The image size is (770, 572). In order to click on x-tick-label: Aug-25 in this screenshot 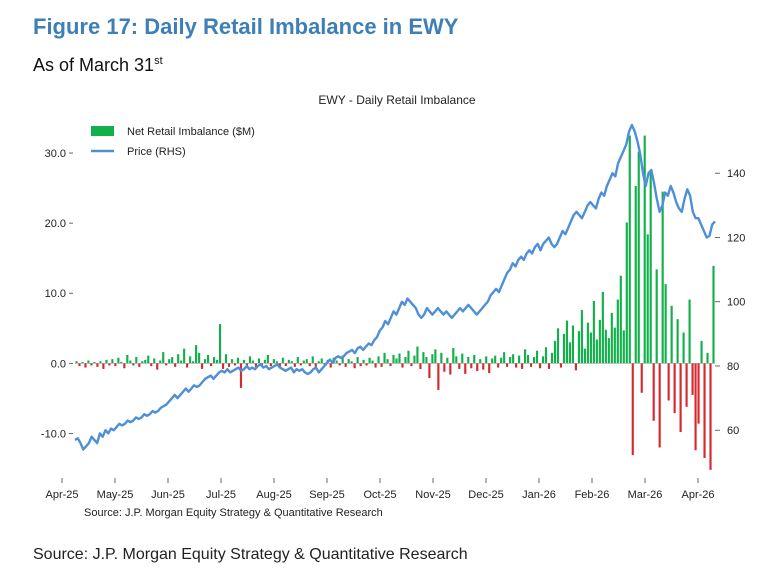, I will do `click(273, 495)`.